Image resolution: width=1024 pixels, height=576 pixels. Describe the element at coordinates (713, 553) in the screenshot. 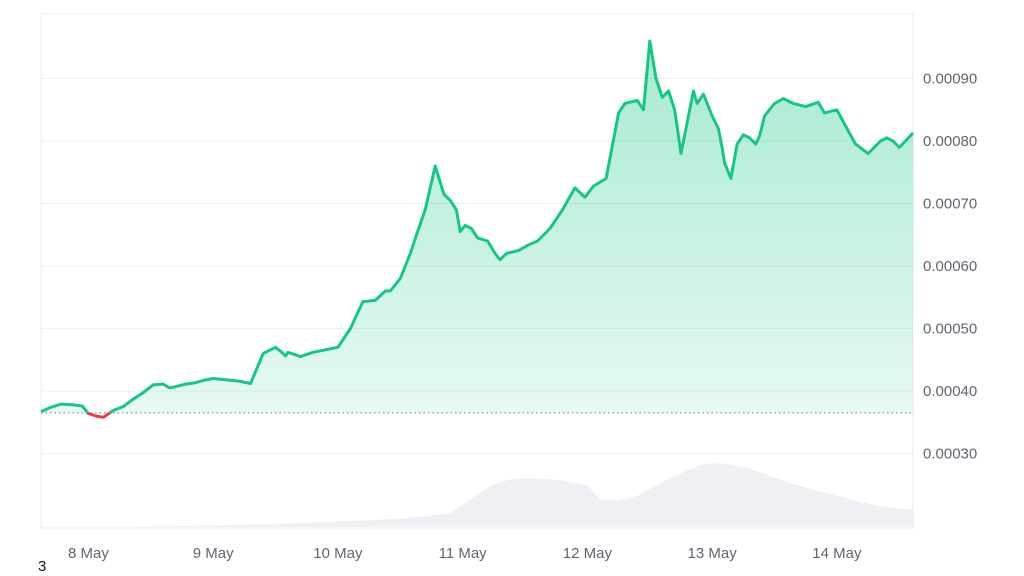

I see `x-tick-label: 13 May` at that location.